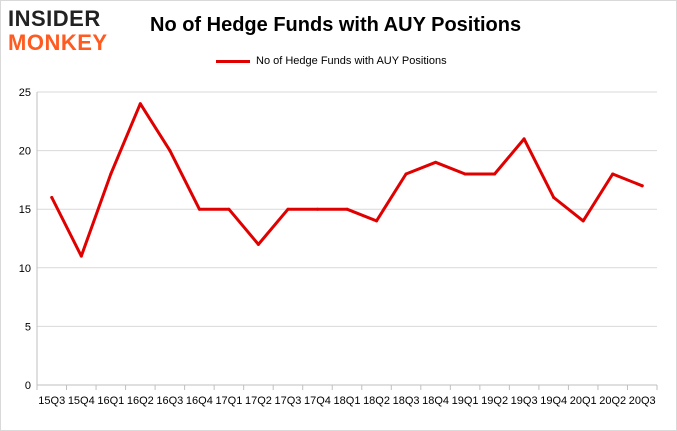 This screenshot has height=431, width=677. What do you see at coordinates (140, 401) in the screenshot?
I see `x-tick-label: 16Q2` at bounding box center [140, 401].